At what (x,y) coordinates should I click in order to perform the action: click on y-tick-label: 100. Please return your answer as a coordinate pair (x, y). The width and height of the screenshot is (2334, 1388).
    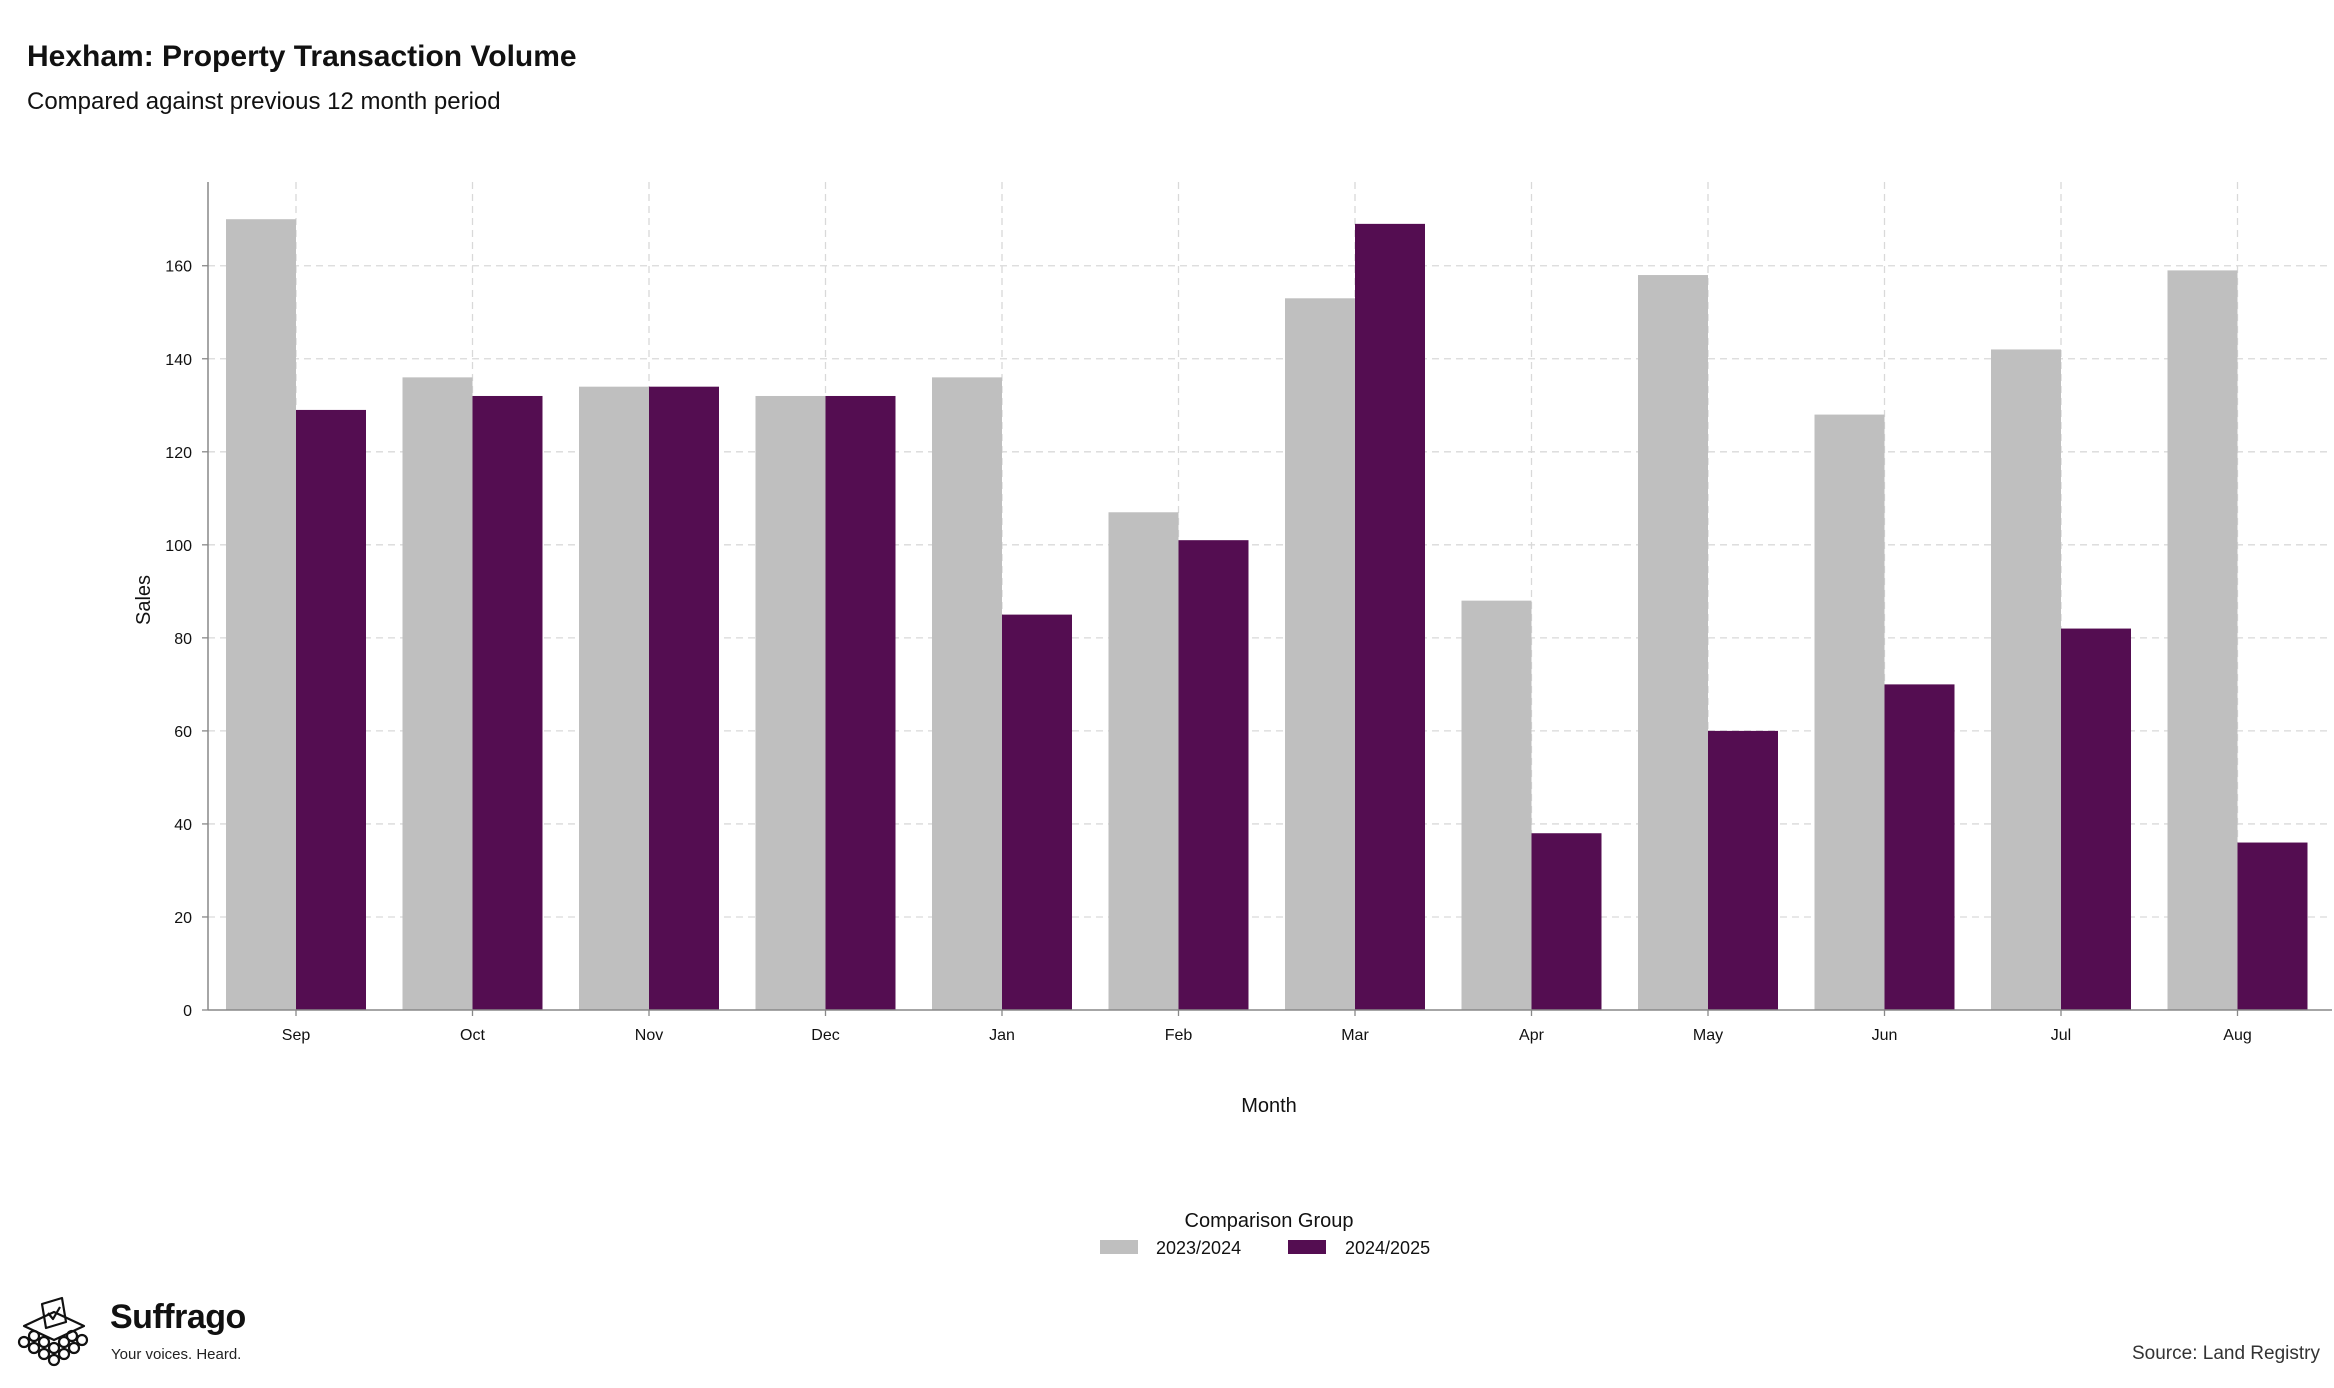
    Looking at the image, I should click on (178, 546).